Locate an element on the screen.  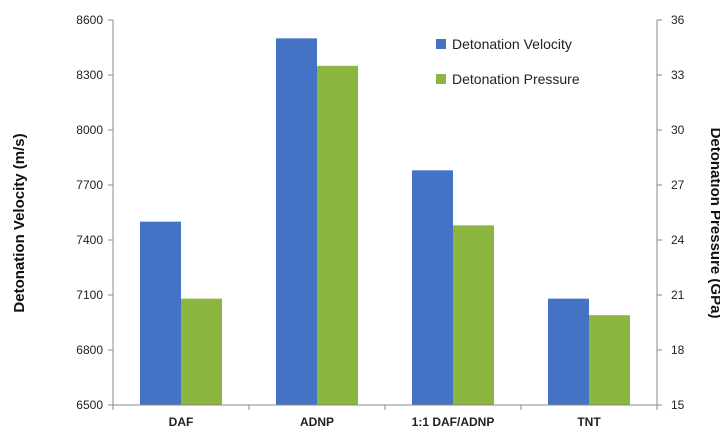
legend-label-velocity: Detonation Velocity is located at coordinates (512, 44).